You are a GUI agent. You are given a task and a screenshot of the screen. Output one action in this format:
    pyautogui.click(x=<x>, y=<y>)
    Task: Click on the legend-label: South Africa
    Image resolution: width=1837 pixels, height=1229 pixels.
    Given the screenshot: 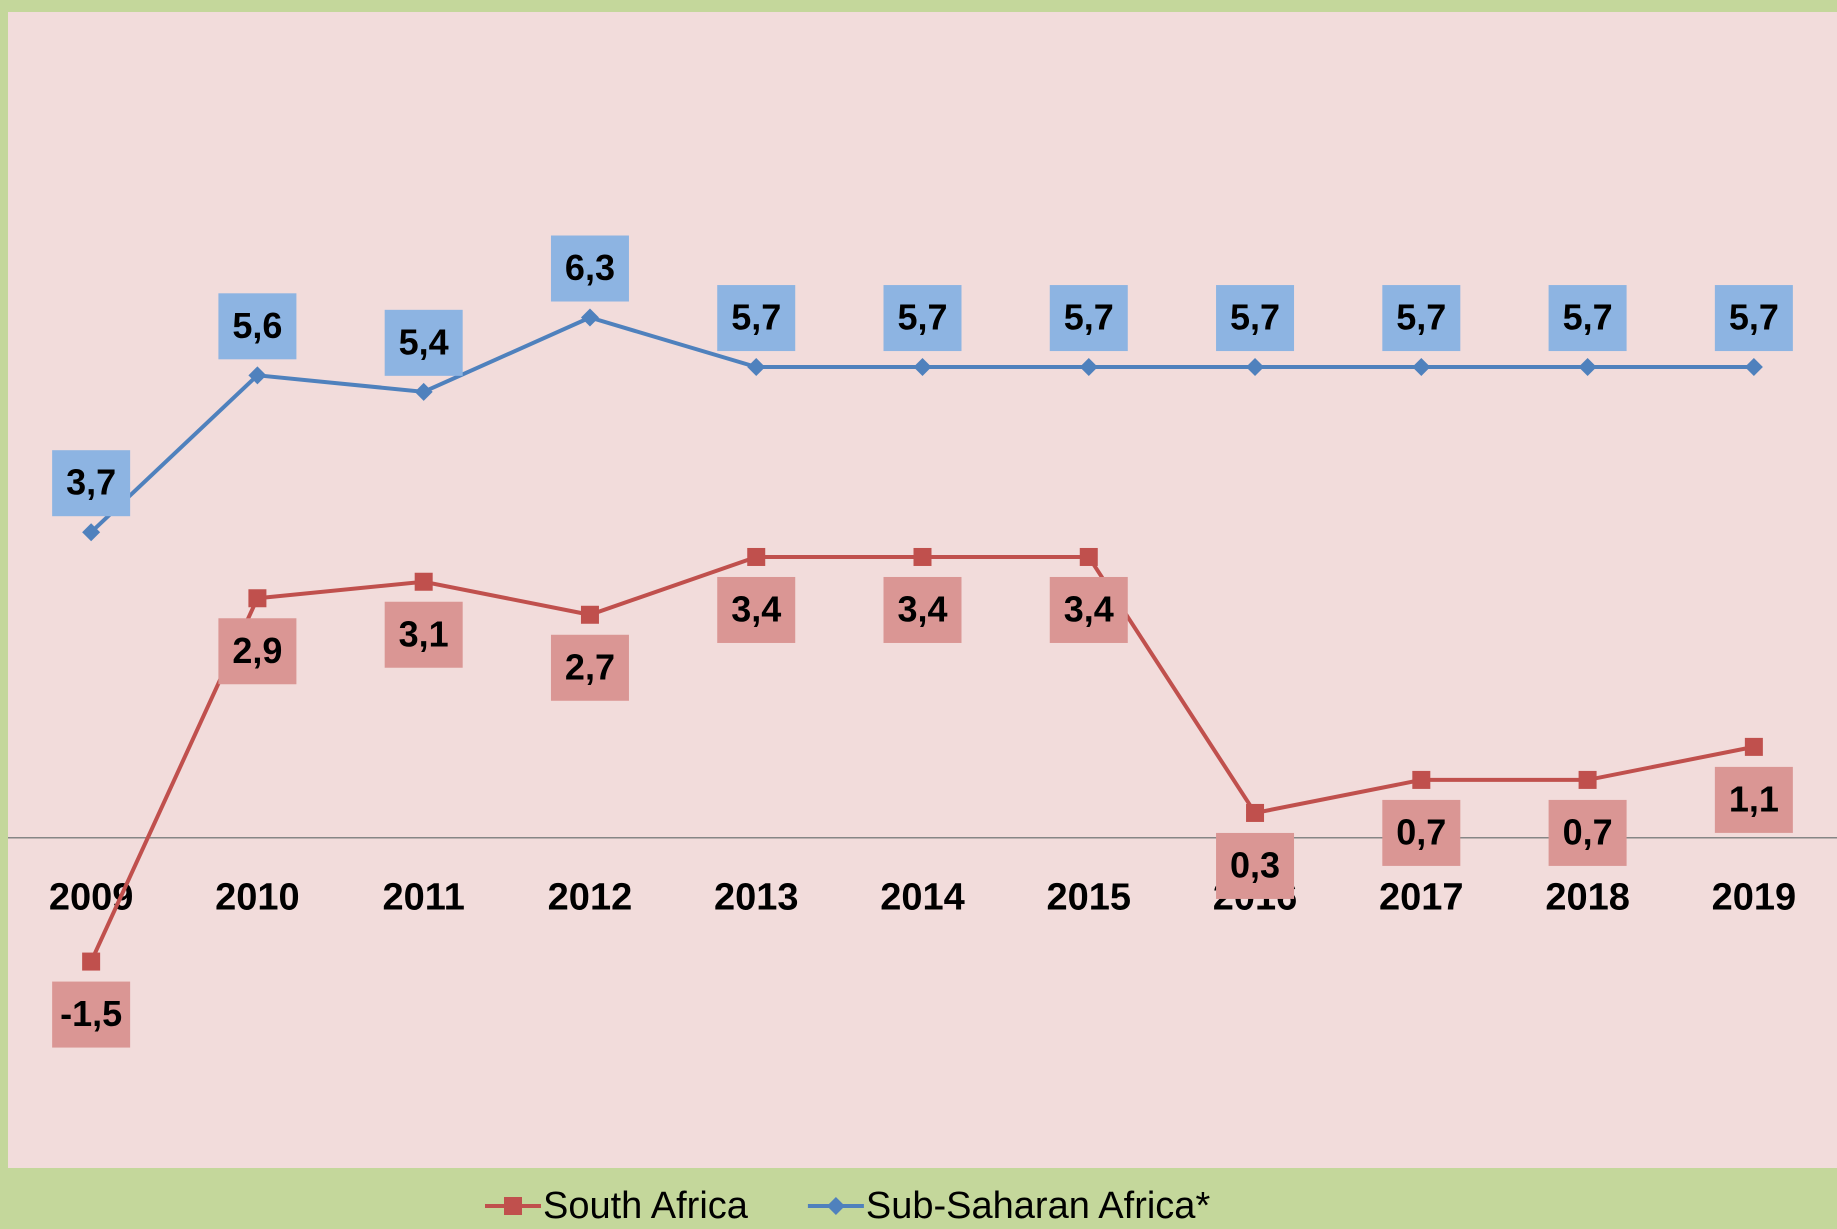 What is the action you would take?
    pyautogui.click(x=646, y=1206)
    